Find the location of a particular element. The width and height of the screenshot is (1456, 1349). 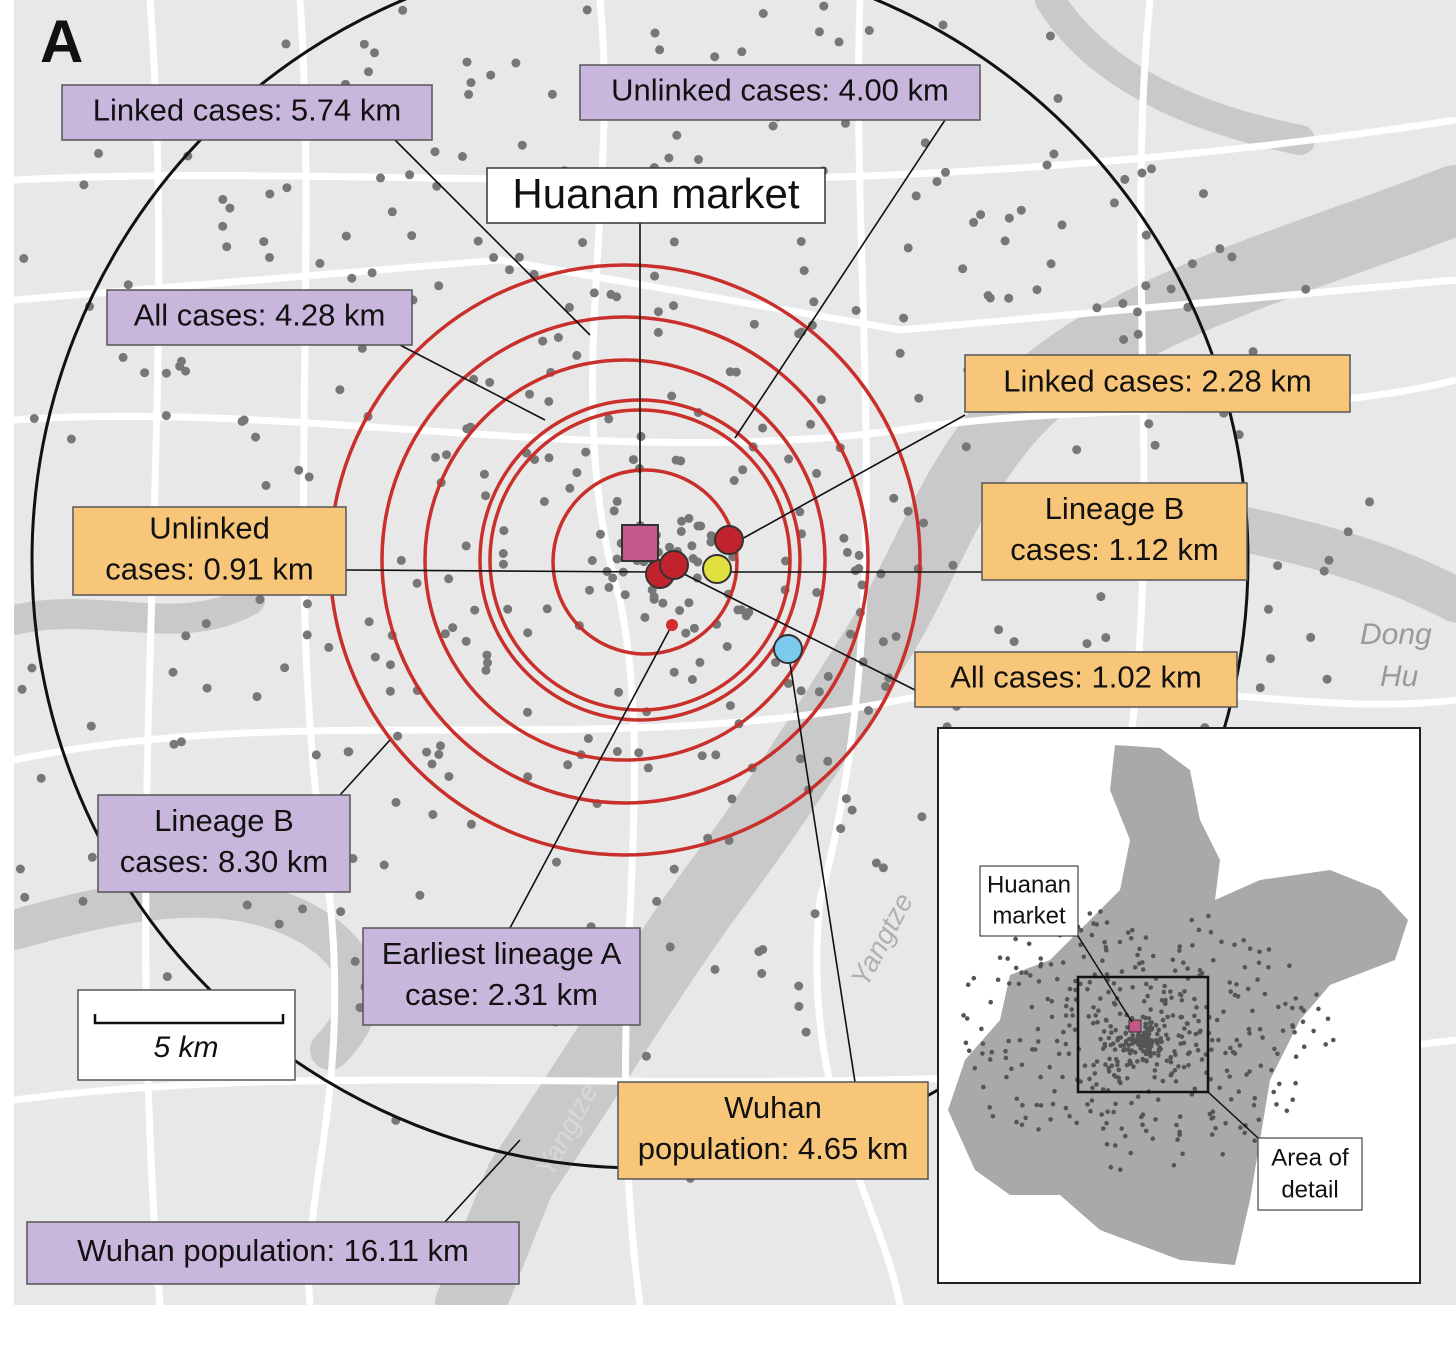

label-box is located at coordinates (259, 317).